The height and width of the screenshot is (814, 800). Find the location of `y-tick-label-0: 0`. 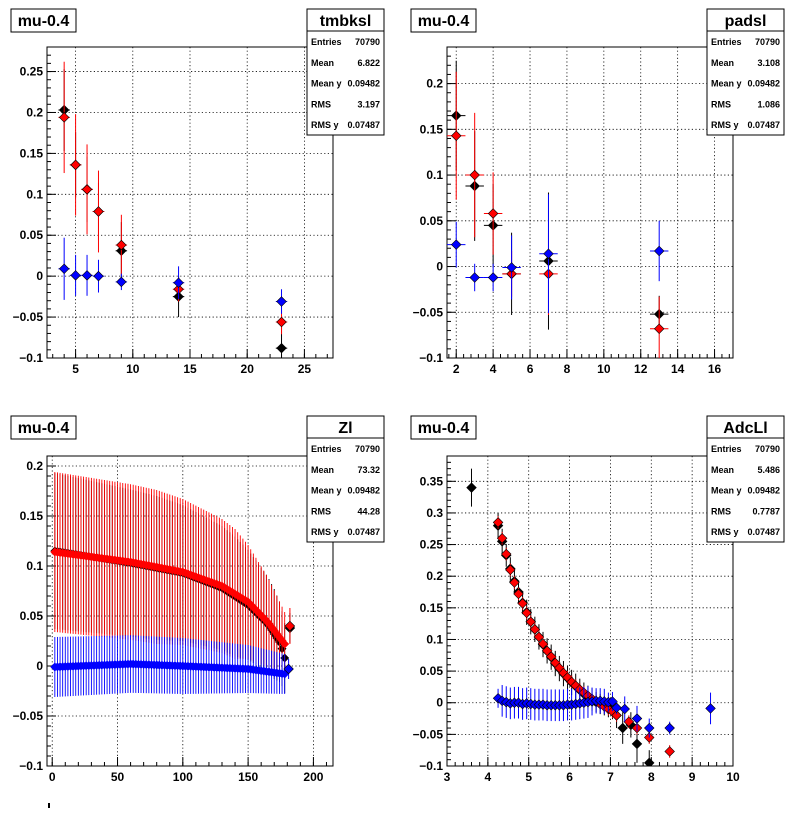

y-tick-label-0: 0 is located at coordinates (439, 267).